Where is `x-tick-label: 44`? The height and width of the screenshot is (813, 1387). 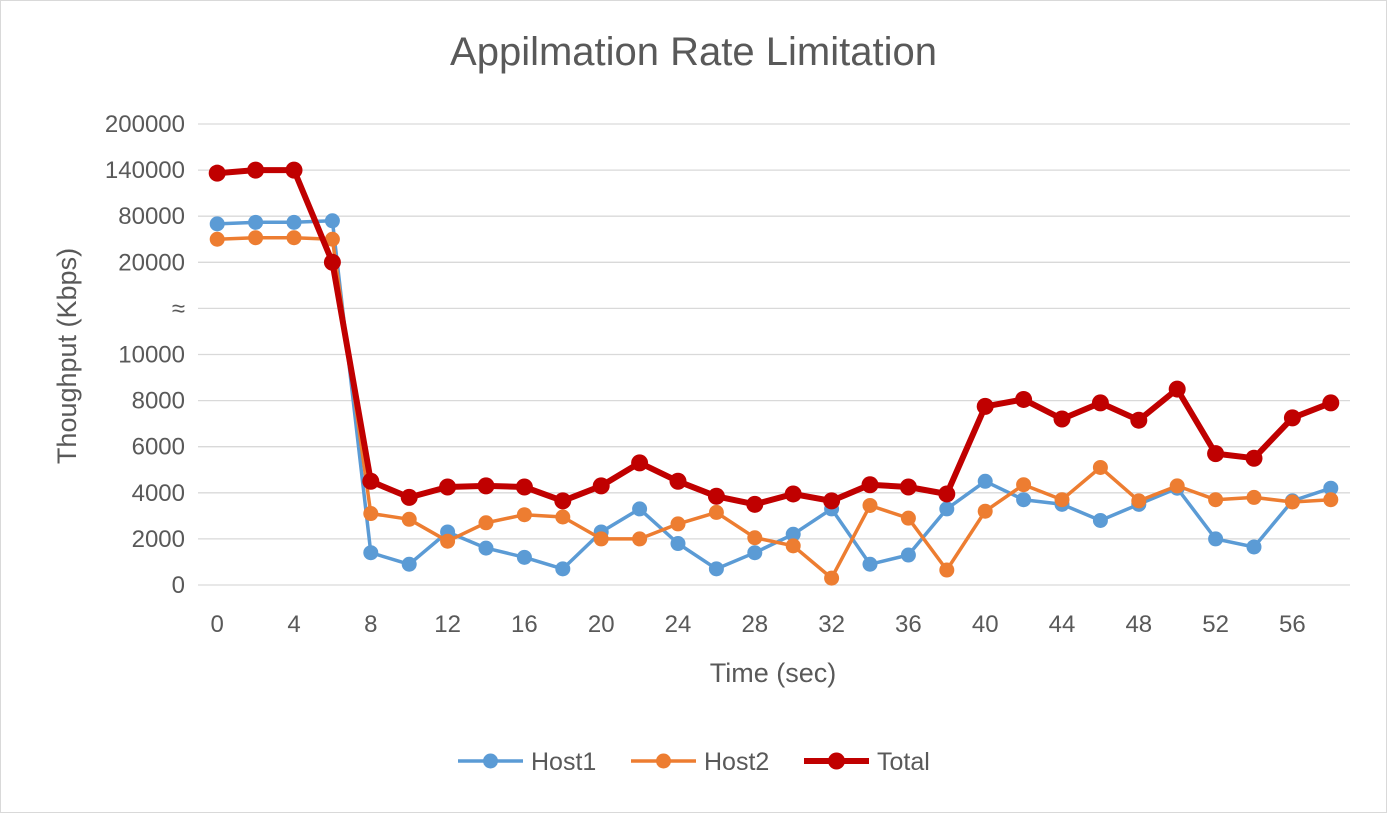 x-tick-label: 44 is located at coordinates (1062, 624).